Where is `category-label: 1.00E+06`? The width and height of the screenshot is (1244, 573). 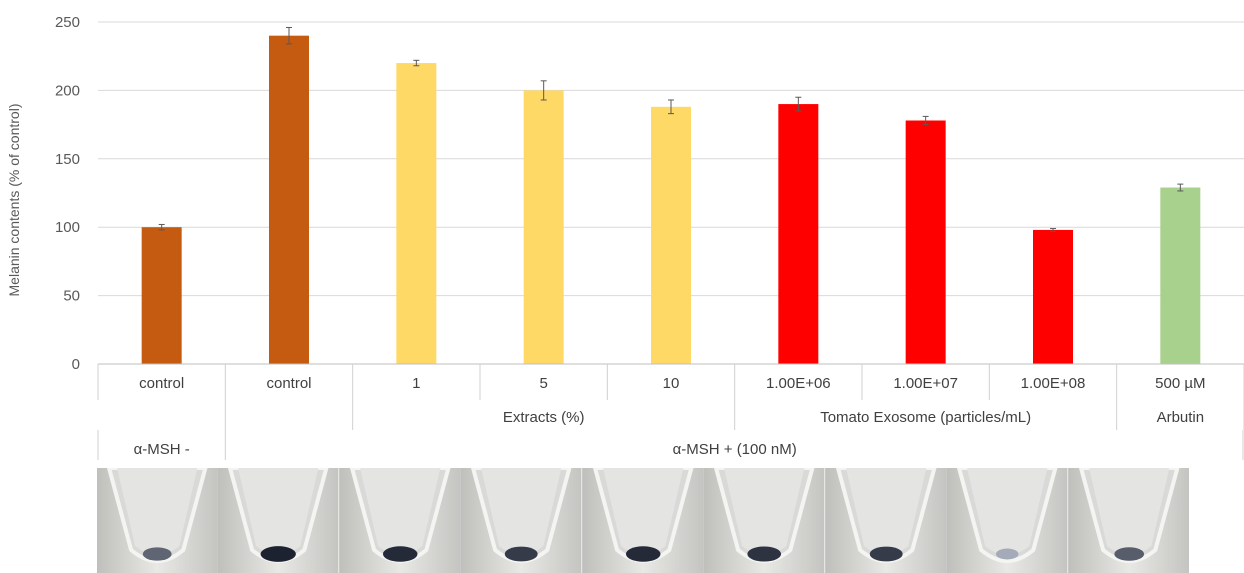
category-label: 1.00E+06 is located at coordinates (798, 383).